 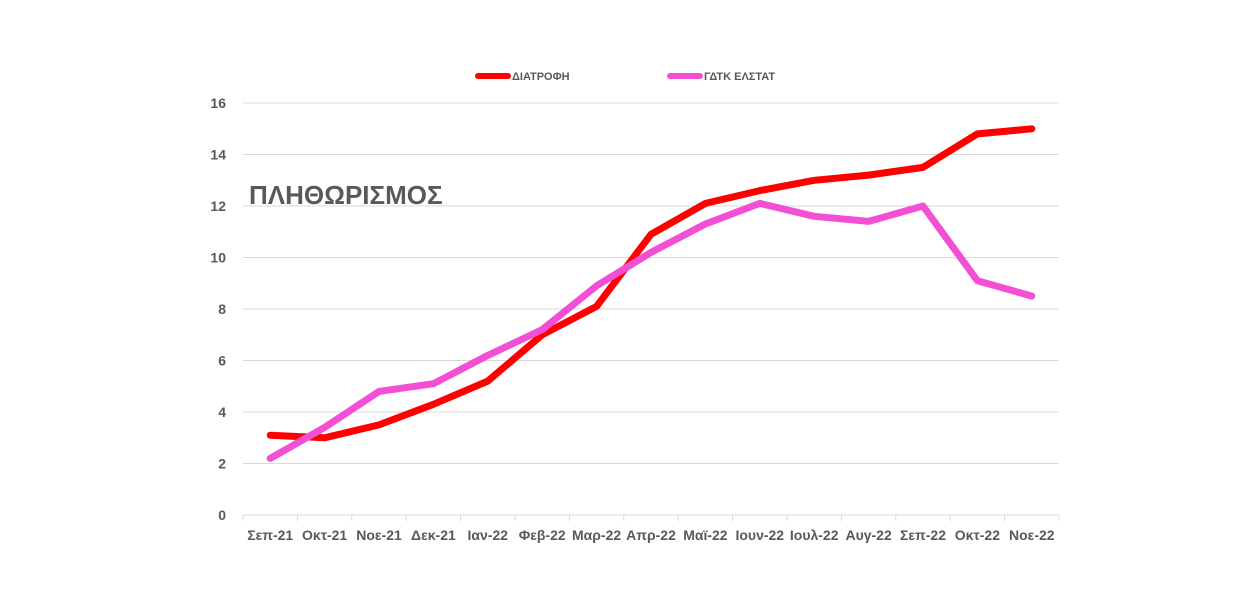 I want to click on x-tick-label: Νοε-21, so click(x=379, y=535).